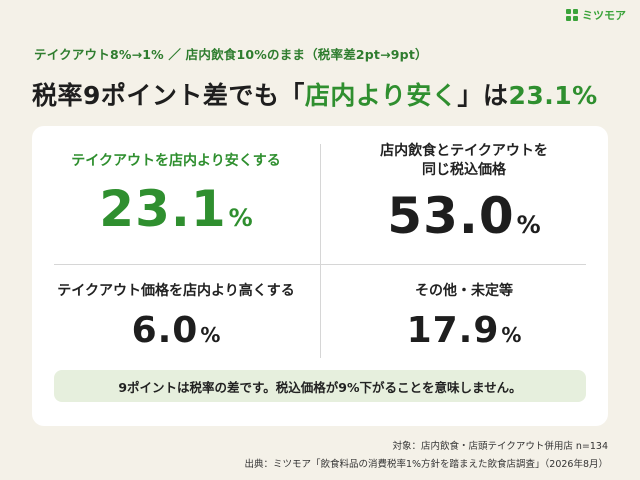 This screenshot has height=480, width=640. I want to click on target-text: 対象：店内飲食・店頭テイクアウト併用店 n=134, so click(500, 446).